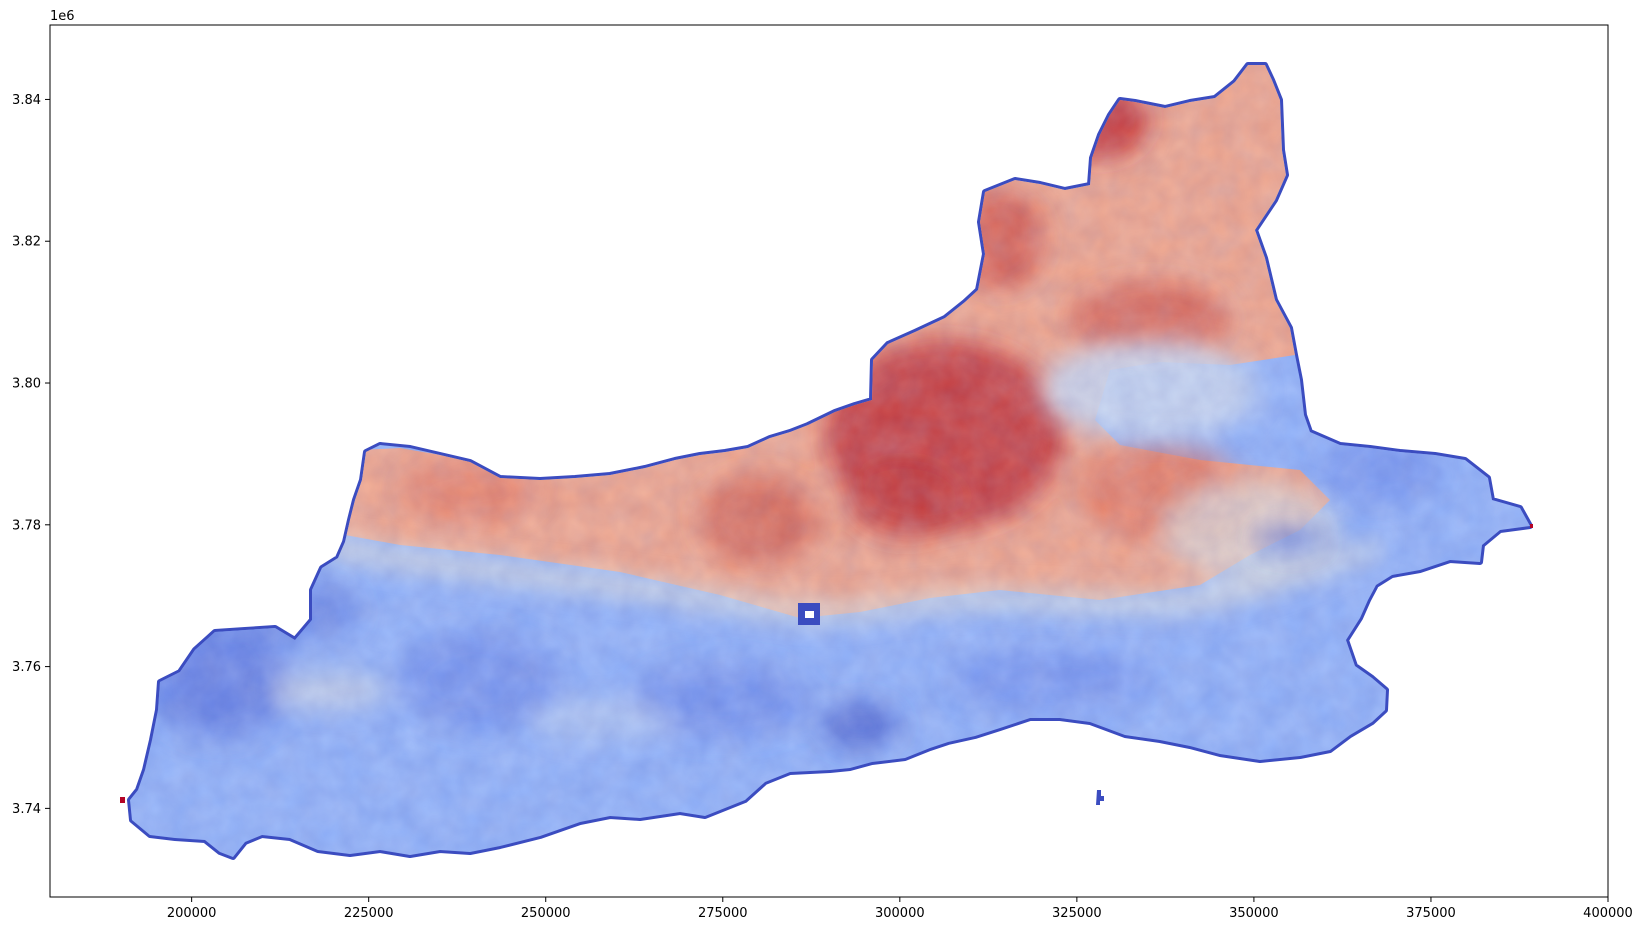  Describe the element at coordinates (26, 525) in the screenshot. I see `y-tick-label: 3.78` at that location.